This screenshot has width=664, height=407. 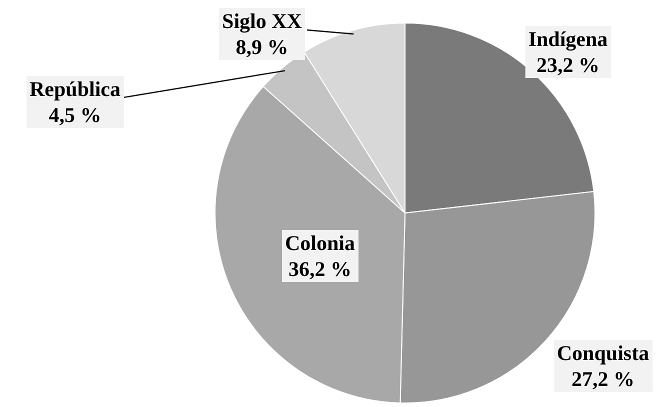 What do you see at coordinates (320, 269) in the screenshot?
I see `data-label: 36,2 %` at bounding box center [320, 269].